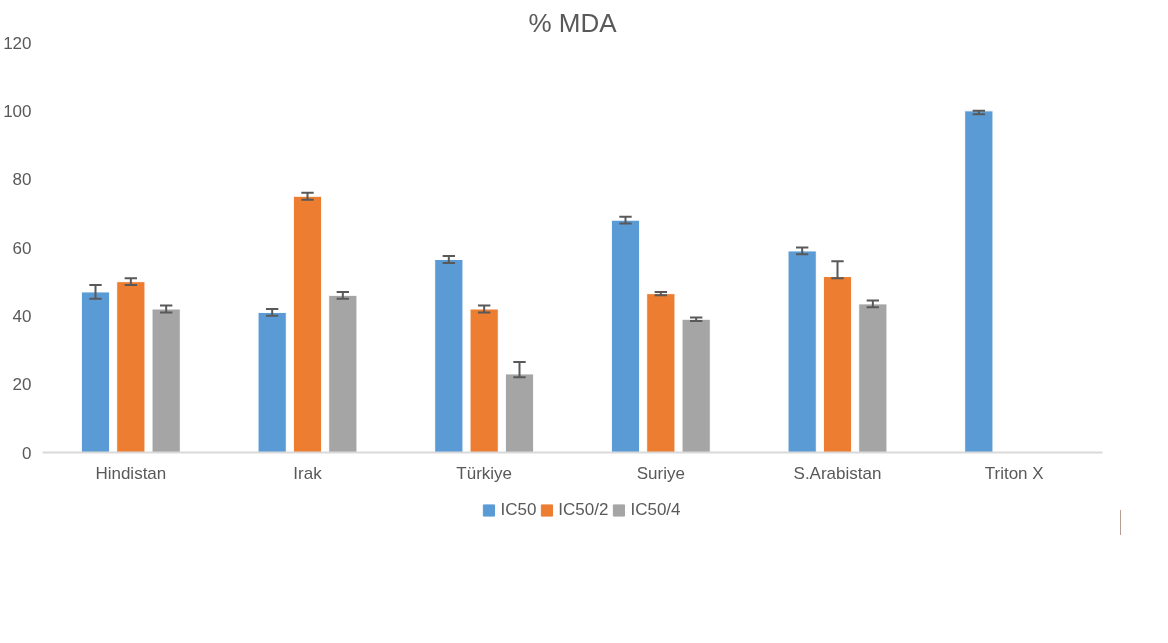 The image size is (1168, 643). What do you see at coordinates (17, 111) in the screenshot?
I see `y-tick-label: 100` at bounding box center [17, 111].